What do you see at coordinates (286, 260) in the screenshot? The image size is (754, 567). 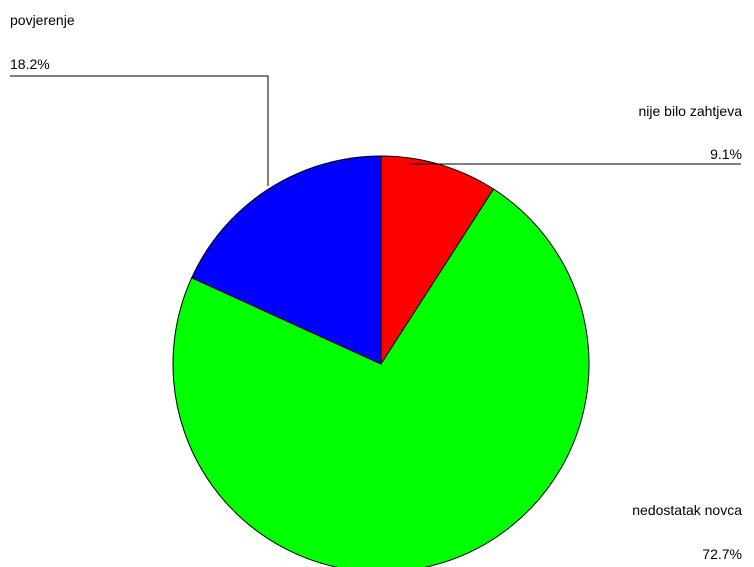 I see `pie-slice-povjerenje` at bounding box center [286, 260].